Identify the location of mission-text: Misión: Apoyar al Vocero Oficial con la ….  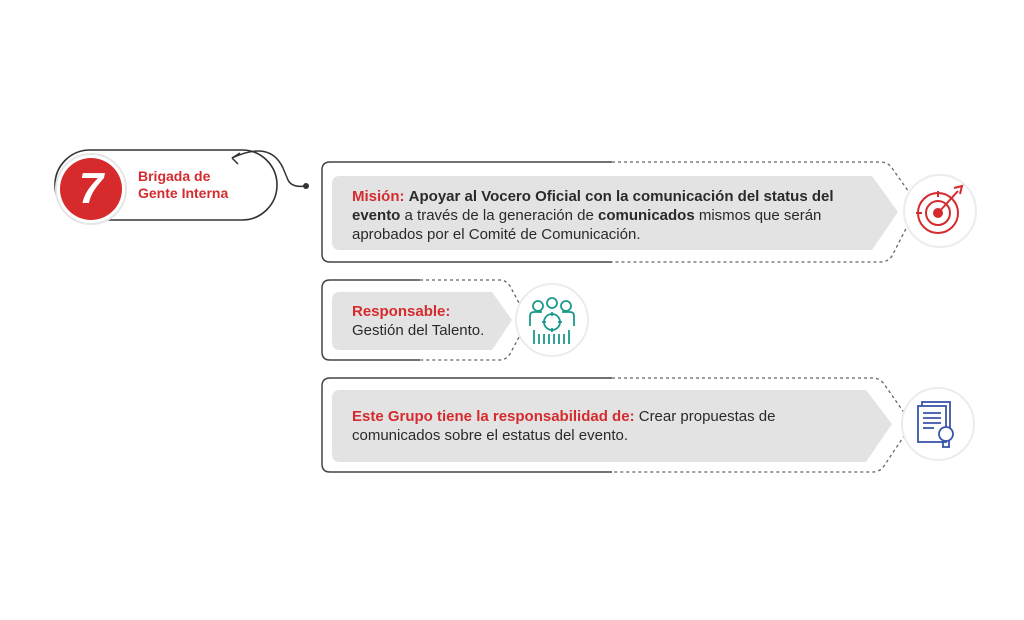
(612, 215).